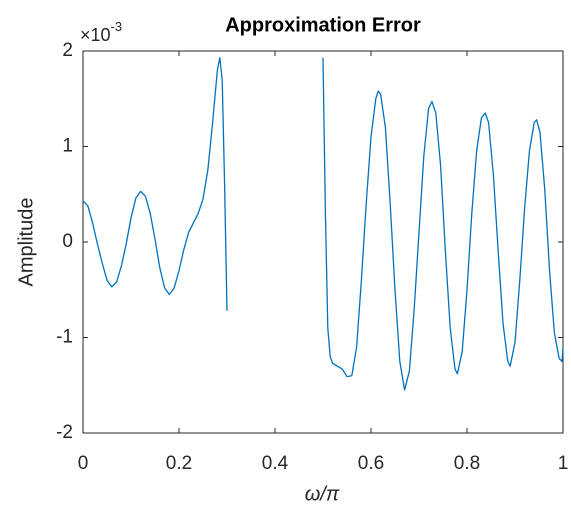  I want to click on chart-title: Approximation Error, so click(323, 25).